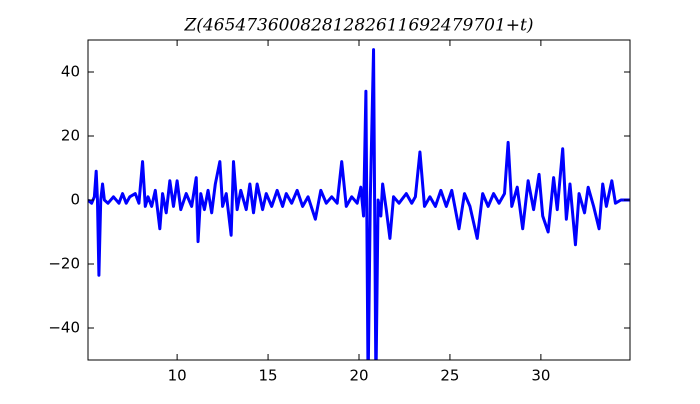 This screenshot has width=700, height=404. I want to click on x-tick-label: 15, so click(268, 376).